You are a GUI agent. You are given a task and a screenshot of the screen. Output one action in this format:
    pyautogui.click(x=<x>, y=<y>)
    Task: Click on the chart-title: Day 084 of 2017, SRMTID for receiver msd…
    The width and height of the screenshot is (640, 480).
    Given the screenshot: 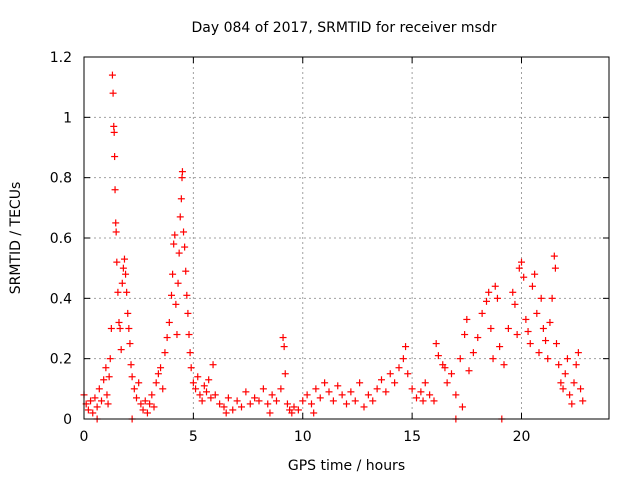 What is the action you would take?
    pyautogui.click(x=344, y=28)
    